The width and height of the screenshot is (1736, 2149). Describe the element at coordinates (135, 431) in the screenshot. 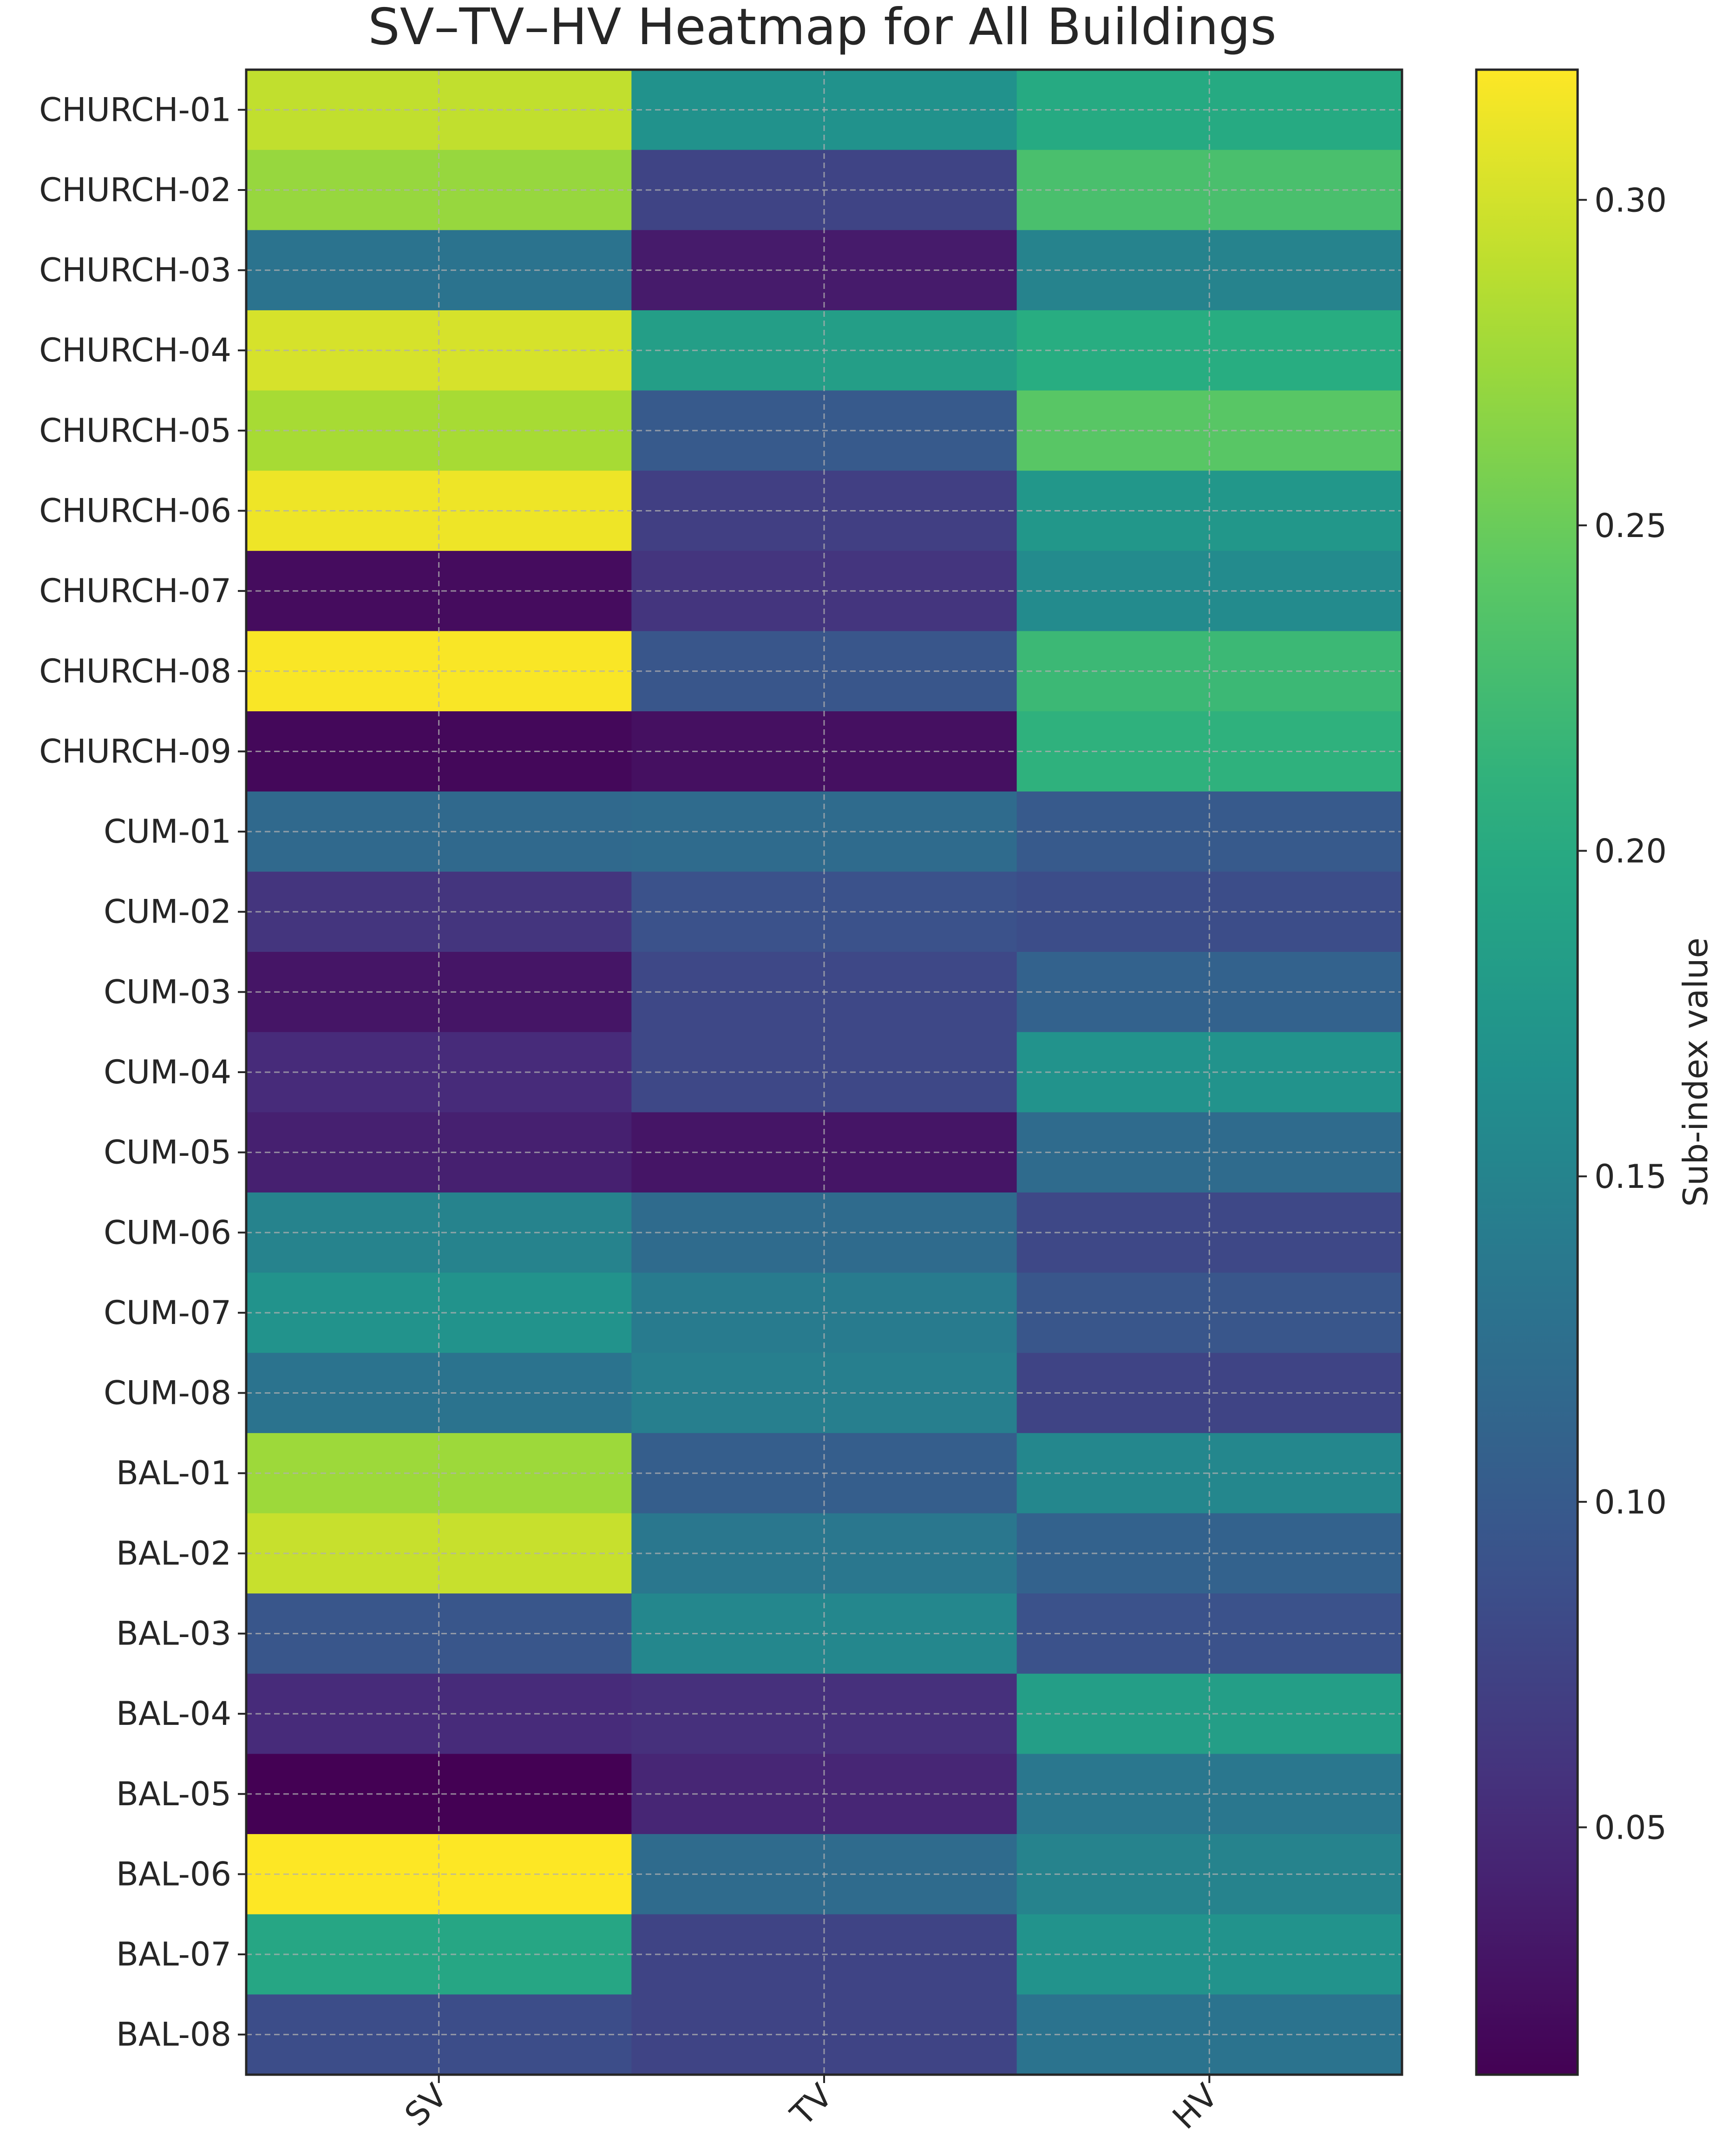

I see `y-tick-label: CHURCH-05` at that location.